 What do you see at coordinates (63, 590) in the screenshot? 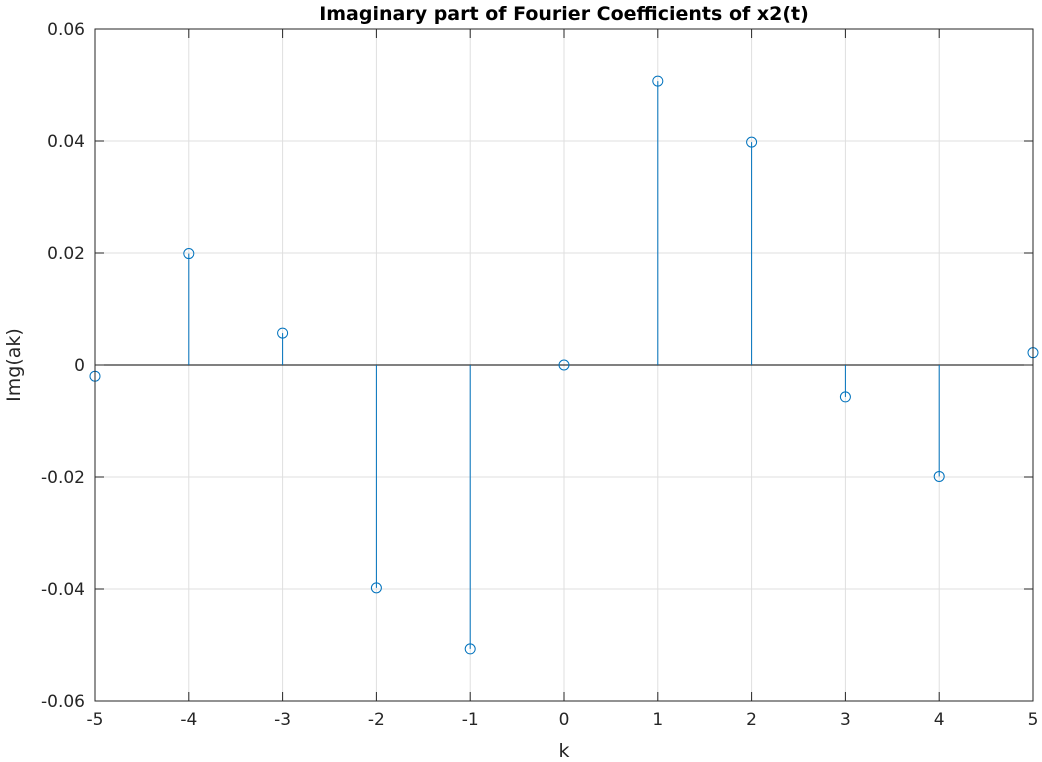
I see `y-tick-label: -0.04` at bounding box center [63, 590].